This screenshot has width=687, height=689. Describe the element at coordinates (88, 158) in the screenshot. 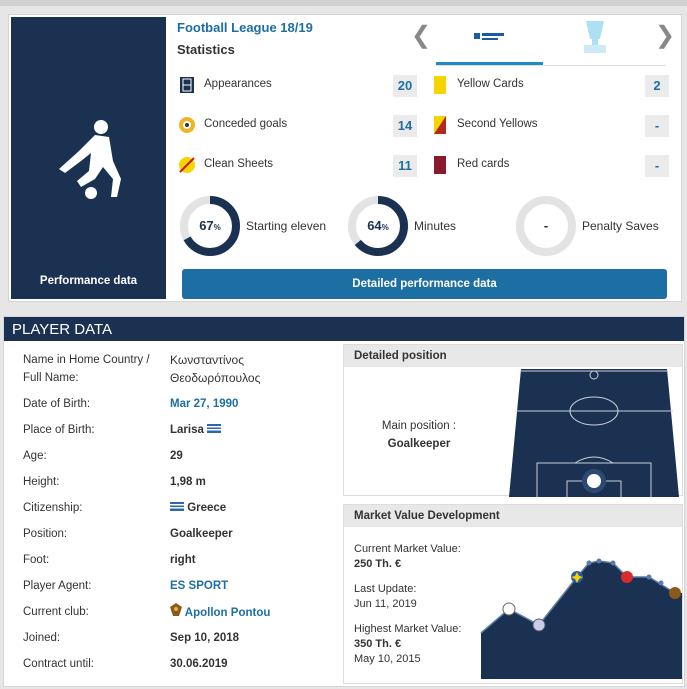

I see `side-panel: Performance data` at that location.